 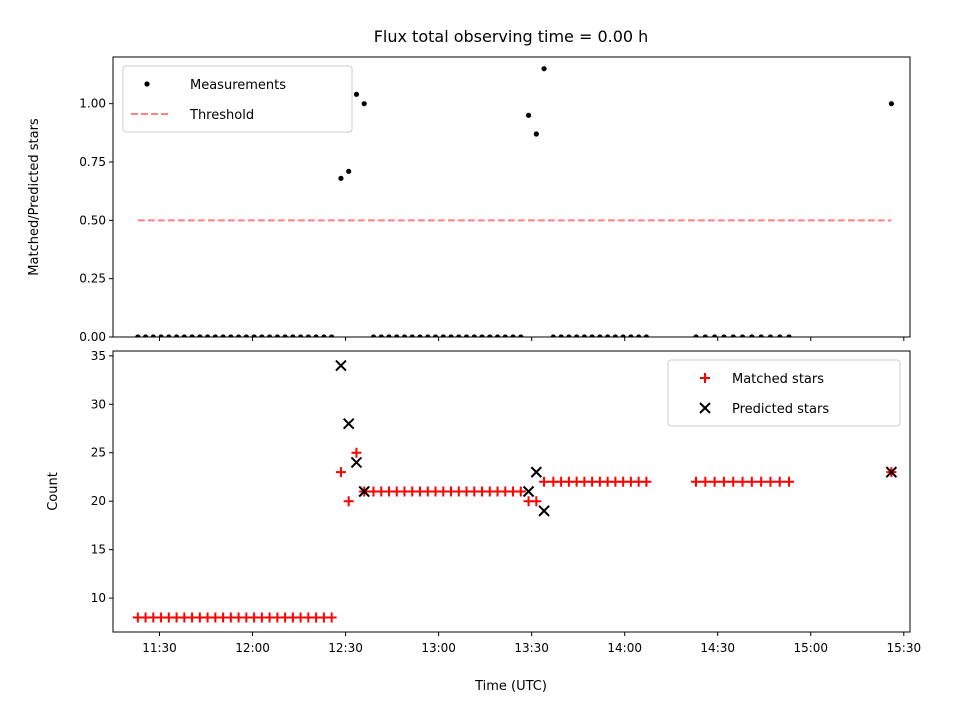 What do you see at coordinates (98, 404) in the screenshot?
I see `y-tick-label: 30` at bounding box center [98, 404].